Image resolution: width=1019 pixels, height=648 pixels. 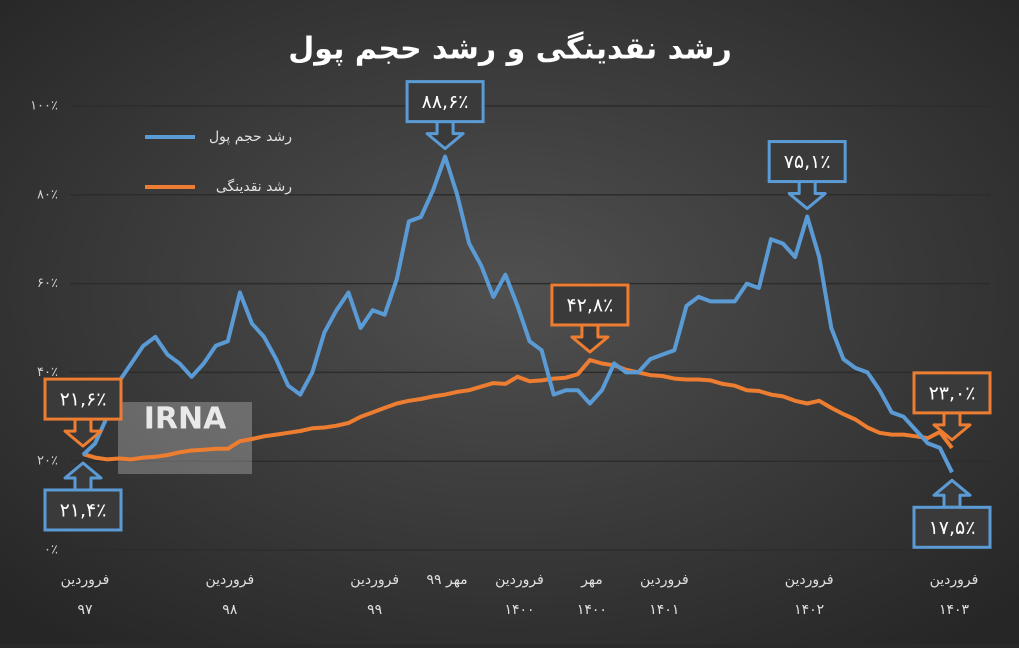 I want to click on x-tick-label: مهر ۱۴۰۰, so click(x=592, y=595).